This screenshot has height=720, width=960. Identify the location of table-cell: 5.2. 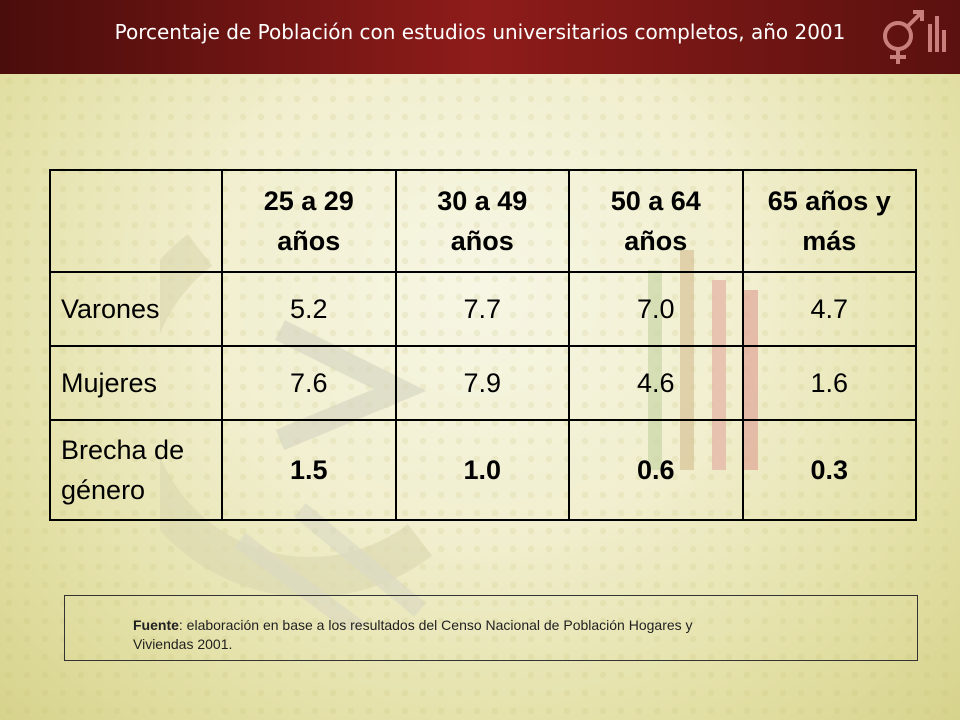
(309, 309).